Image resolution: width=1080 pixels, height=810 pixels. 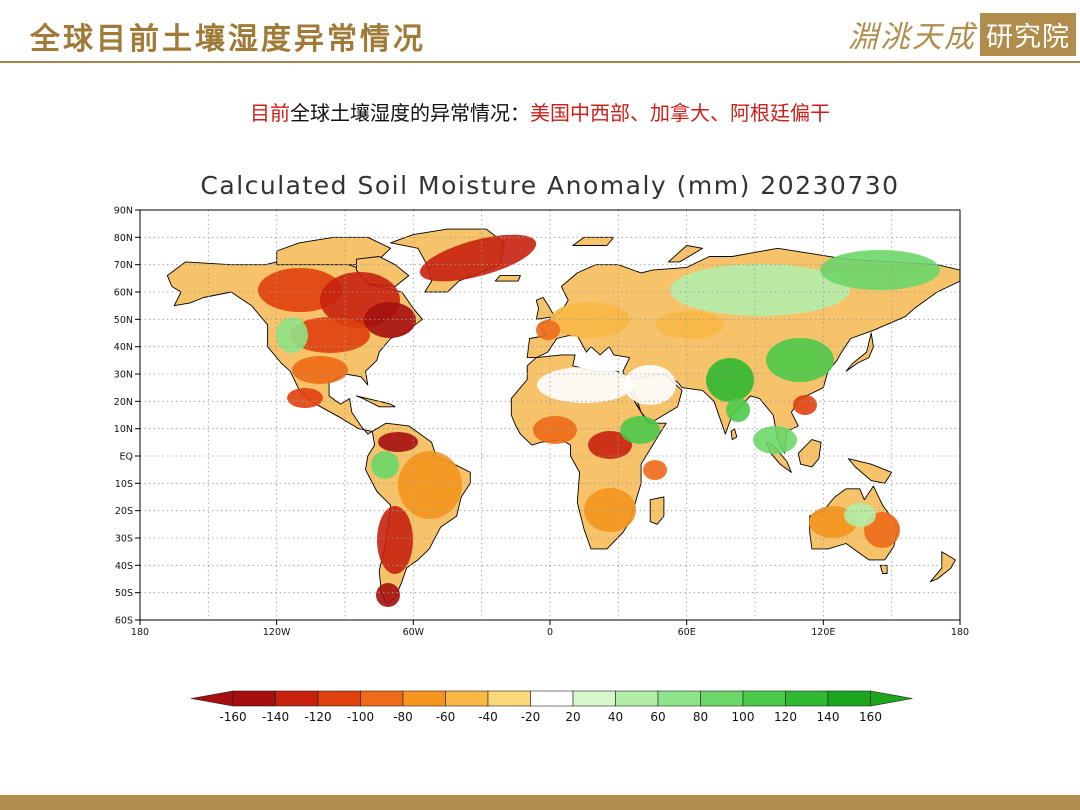 What do you see at coordinates (124, 621) in the screenshot?
I see `lat-tick-label: 60S` at bounding box center [124, 621].